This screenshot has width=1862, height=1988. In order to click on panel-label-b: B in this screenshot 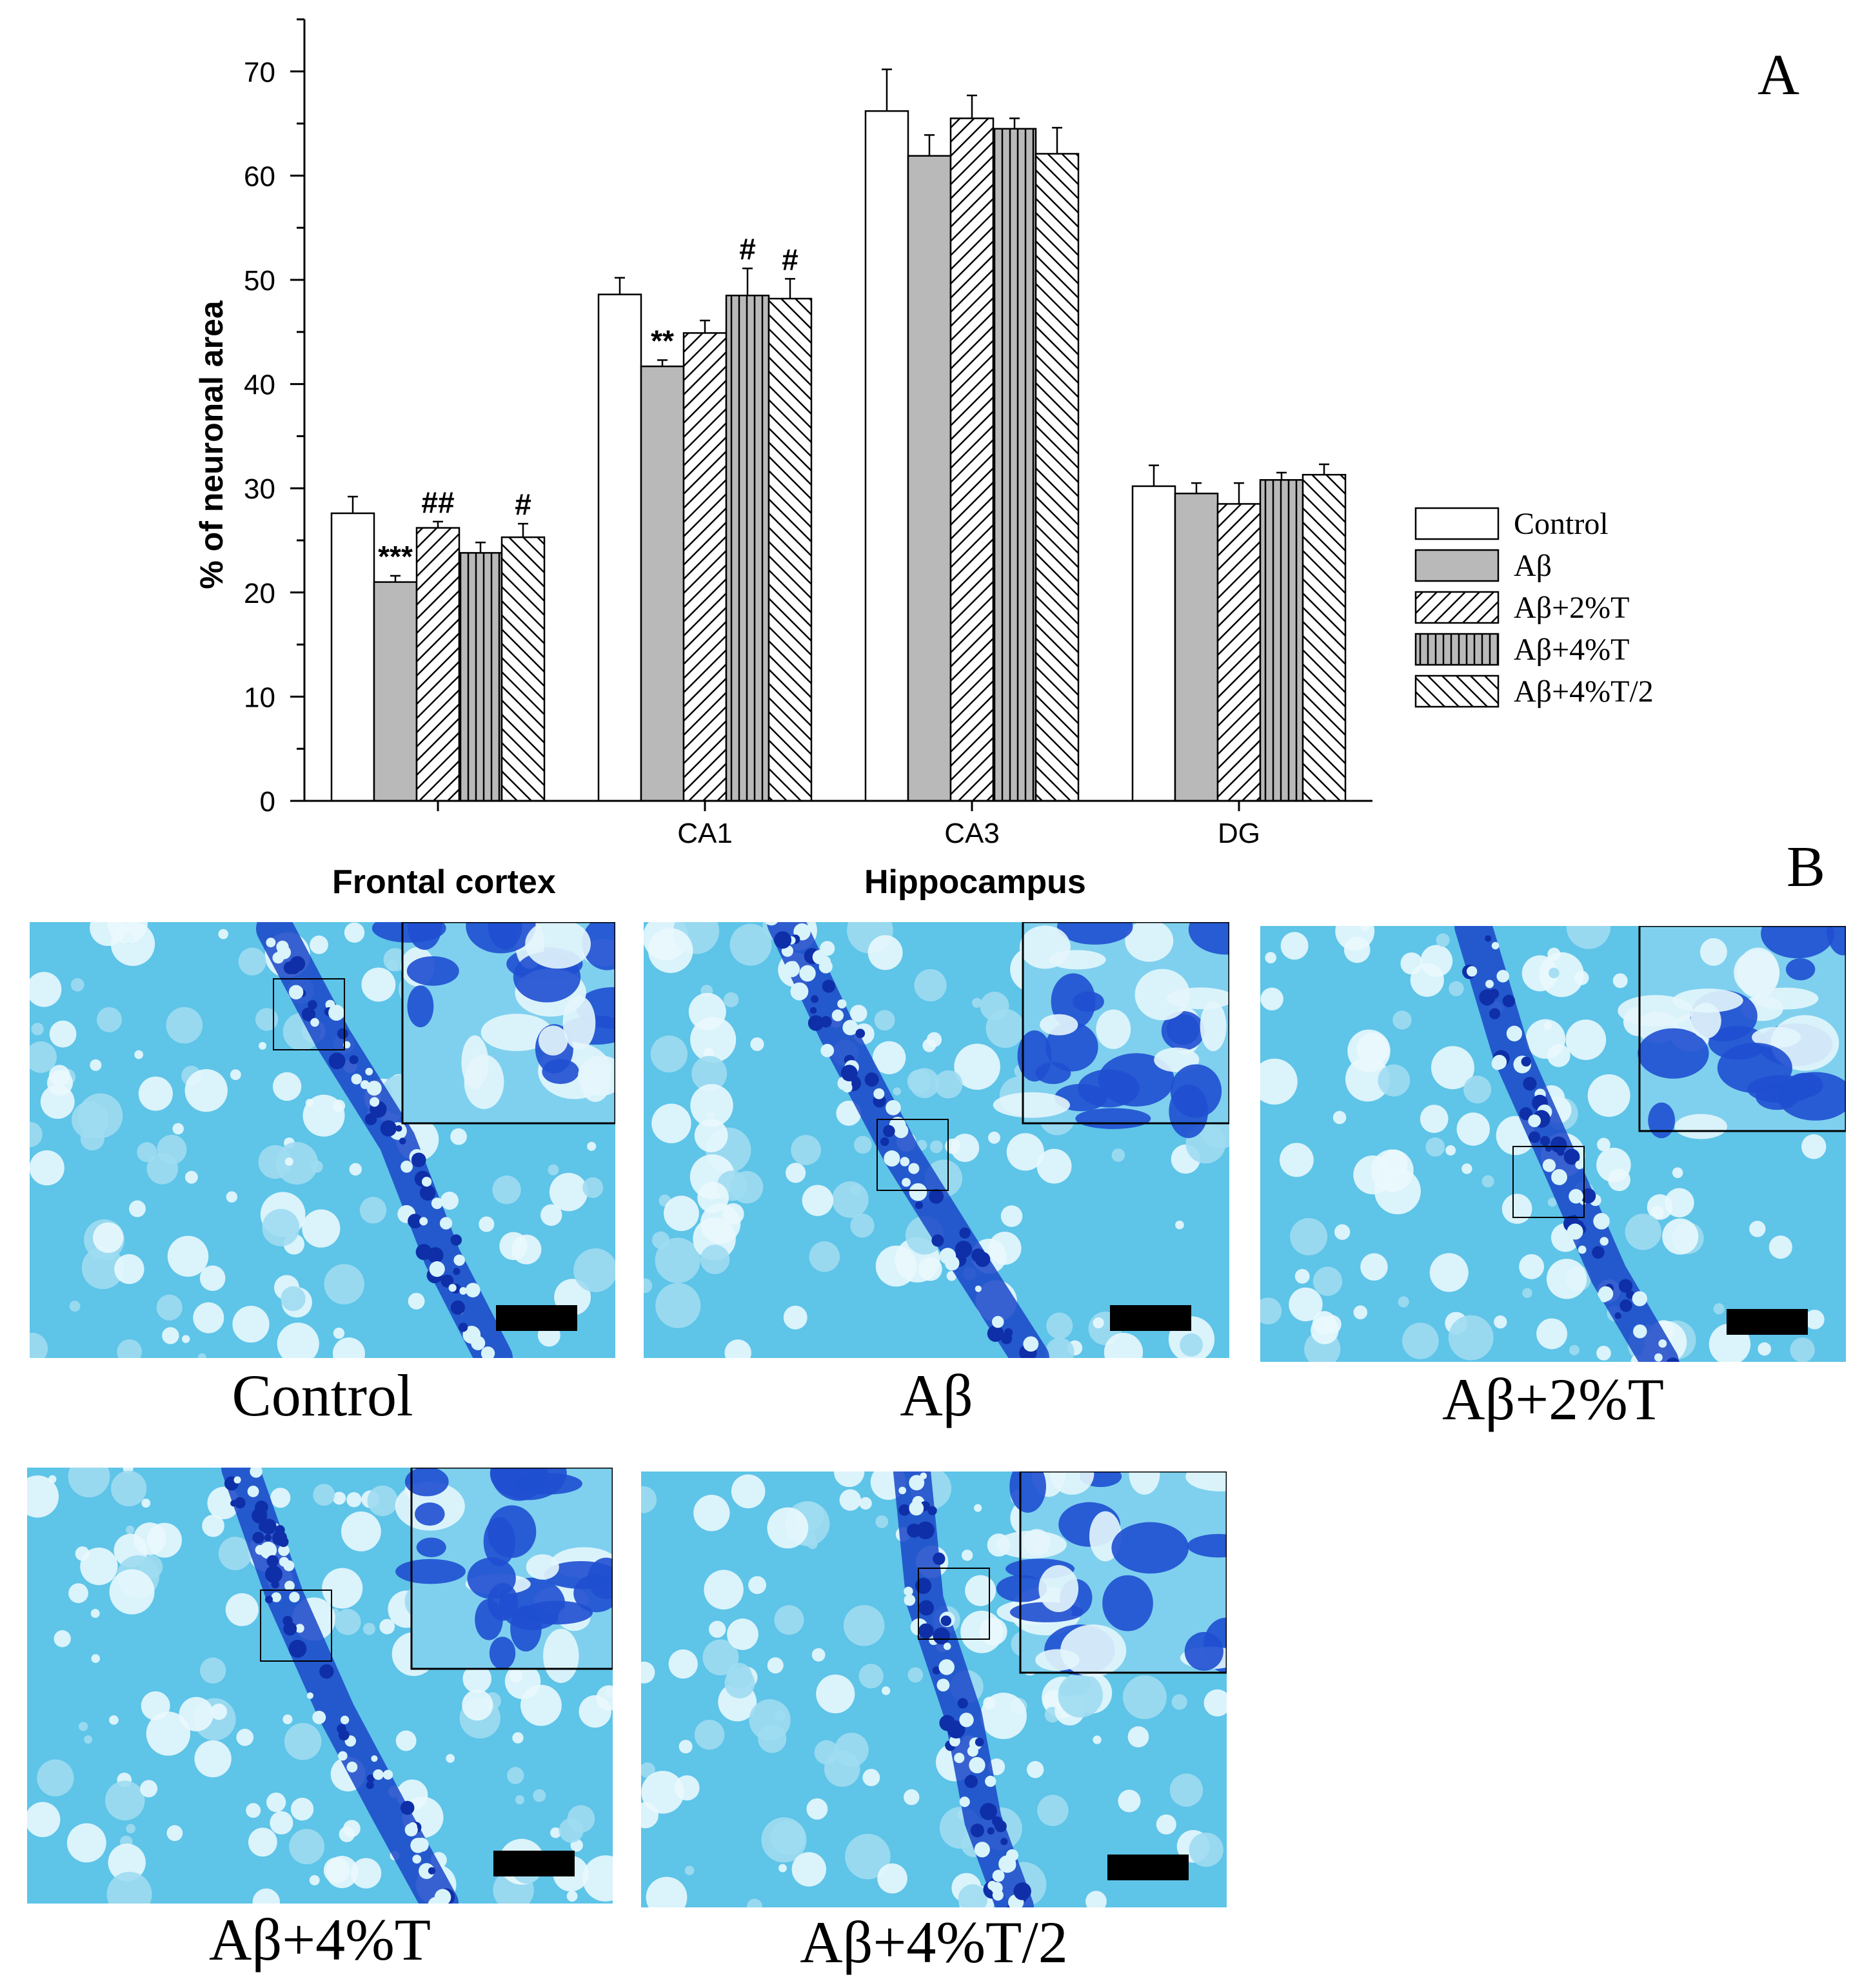, I will do `click(1806, 867)`.